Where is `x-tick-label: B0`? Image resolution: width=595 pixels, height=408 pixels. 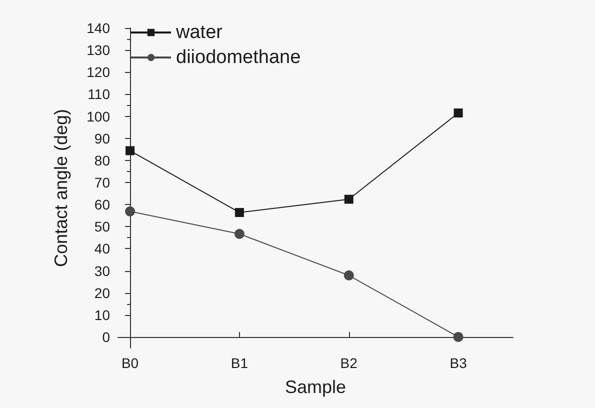 x-tick-label: B0 is located at coordinates (130, 363).